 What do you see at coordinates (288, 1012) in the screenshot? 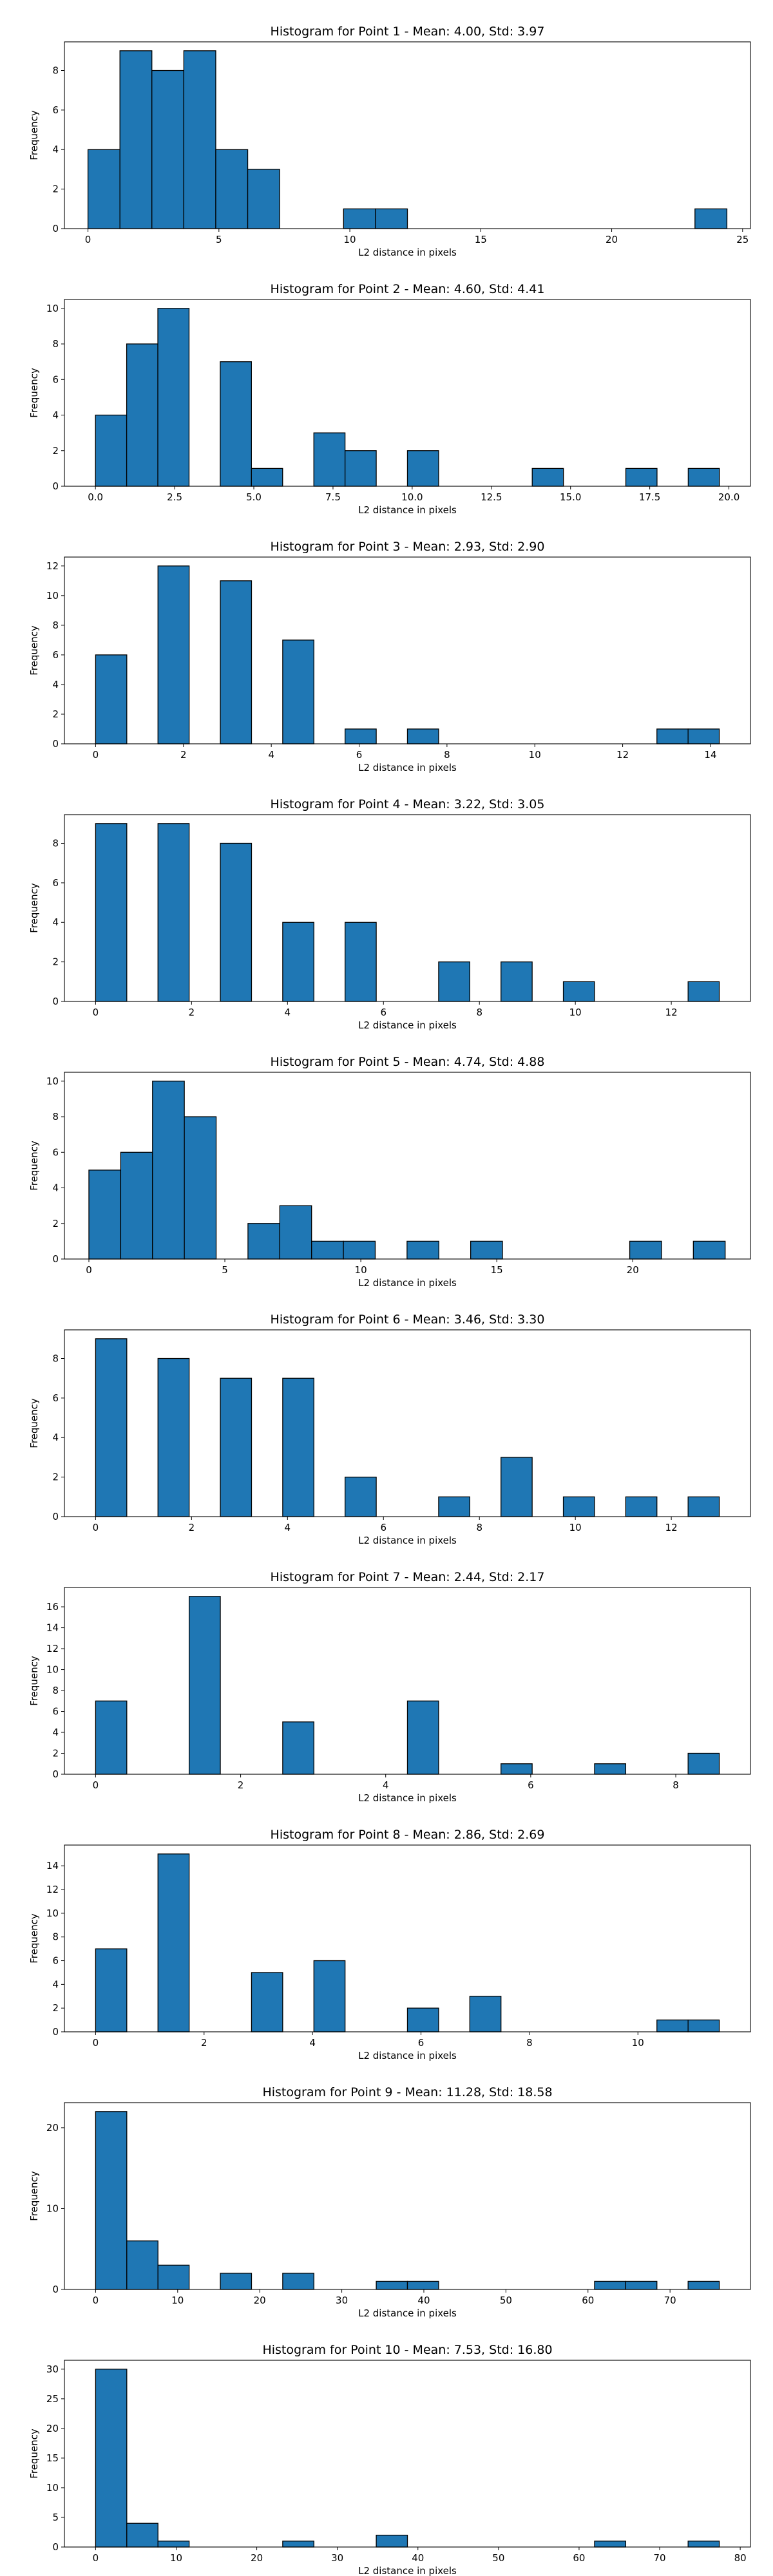
I see `x-tick-label: 4` at bounding box center [288, 1012].